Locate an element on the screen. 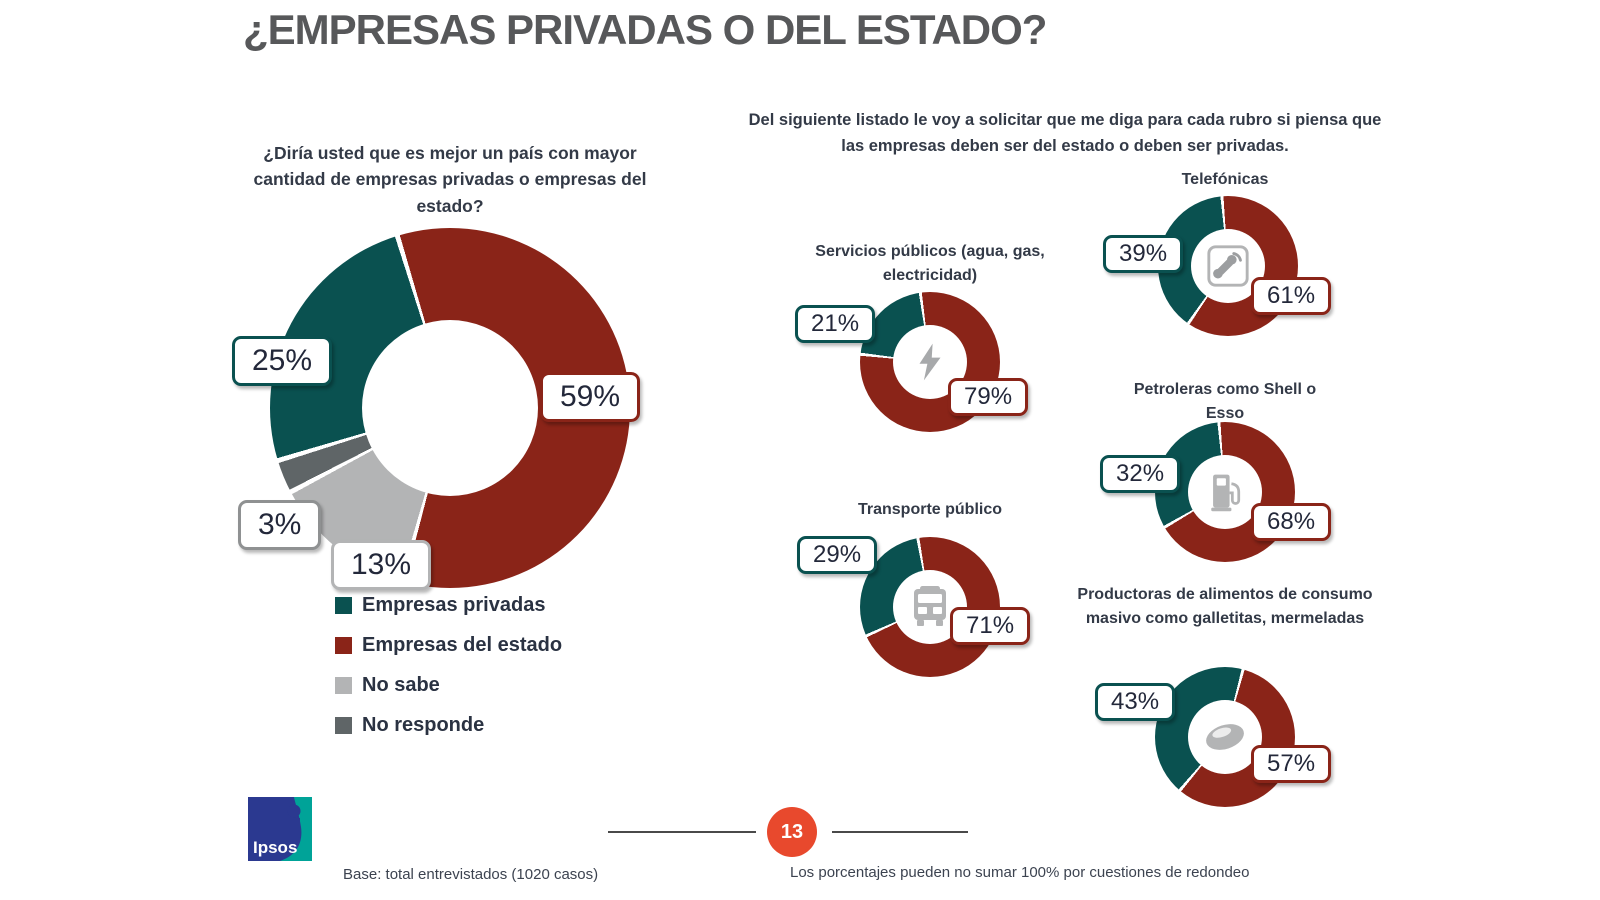 This screenshot has height=900, width=1600. bread-icon is located at coordinates (1225, 737).